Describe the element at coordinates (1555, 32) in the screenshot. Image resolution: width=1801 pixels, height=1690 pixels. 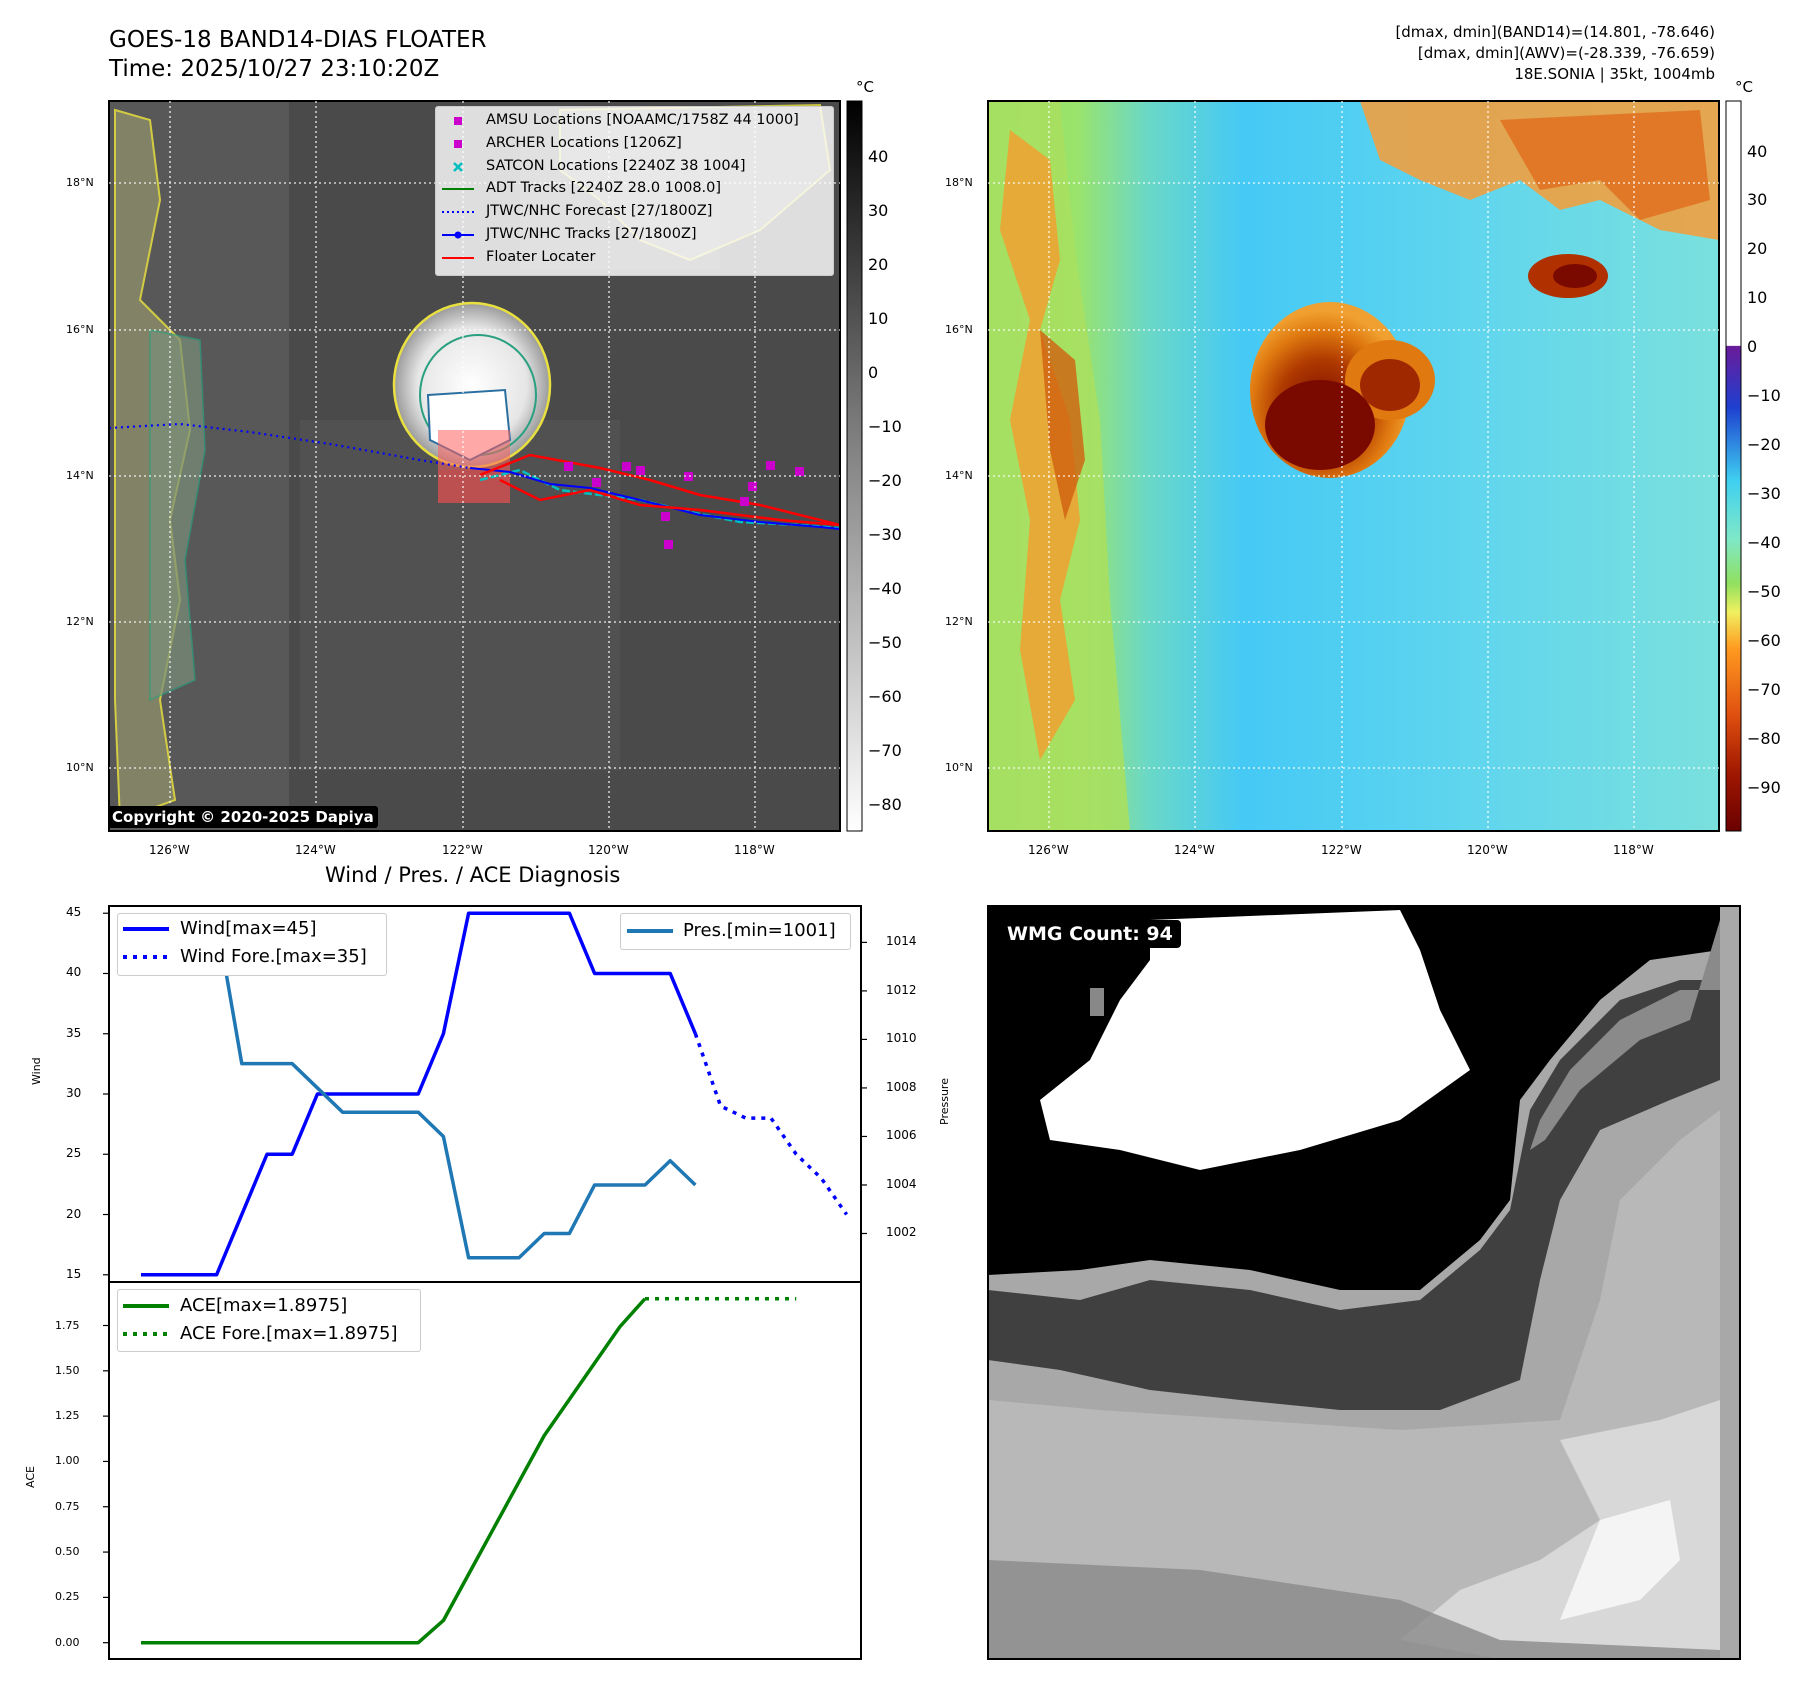
I see `stats-band14: [dmax, dmin](BAND14)=(14.801, -78.646)` at that location.